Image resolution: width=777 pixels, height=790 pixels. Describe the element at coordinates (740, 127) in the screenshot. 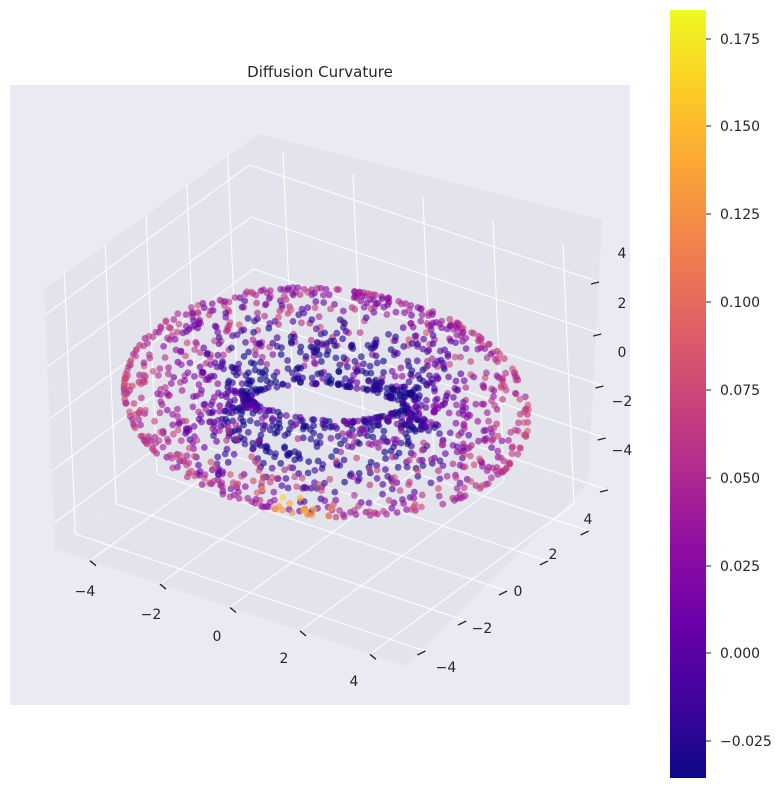

I see `colorbar-tick-label: 0.150` at that location.